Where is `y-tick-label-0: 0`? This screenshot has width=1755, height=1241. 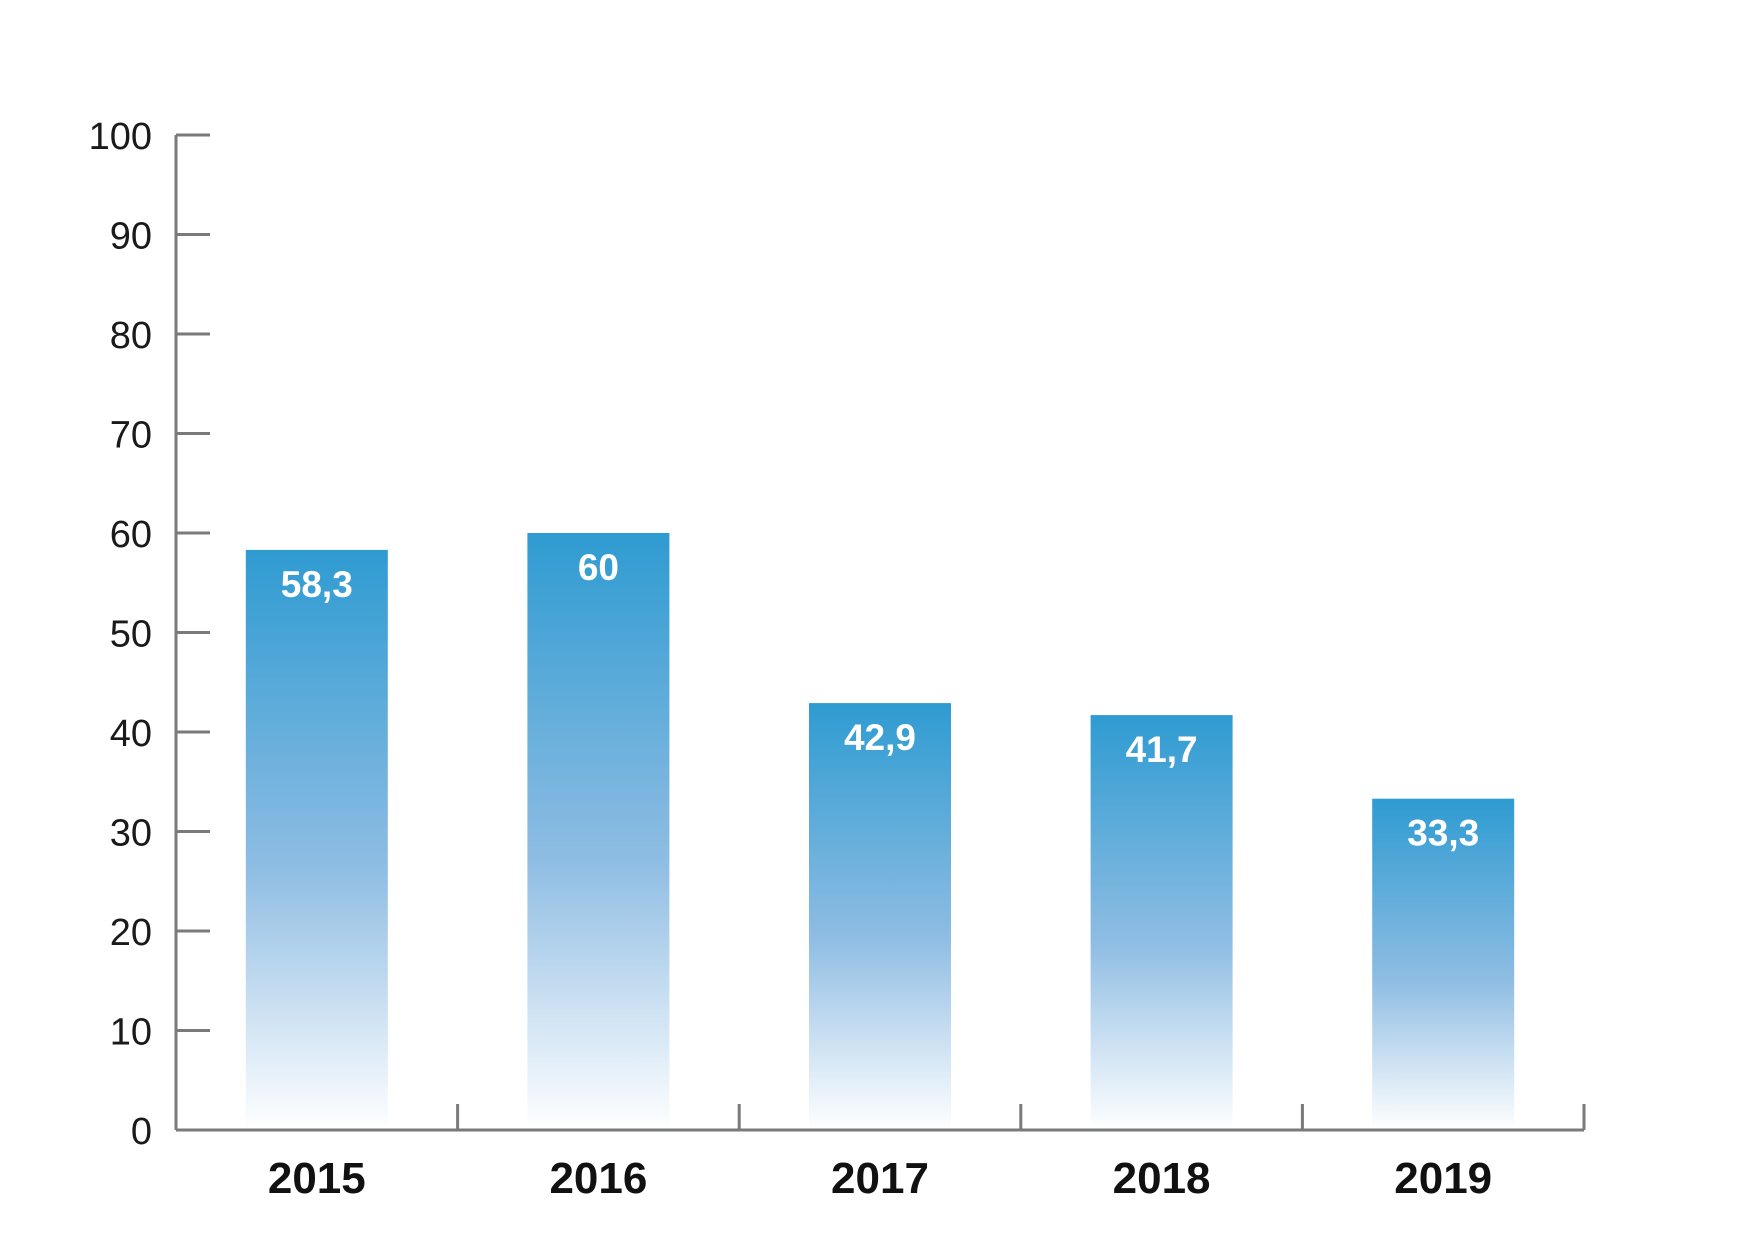 y-tick-label-0: 0 is located at coordinates (141, 1132).